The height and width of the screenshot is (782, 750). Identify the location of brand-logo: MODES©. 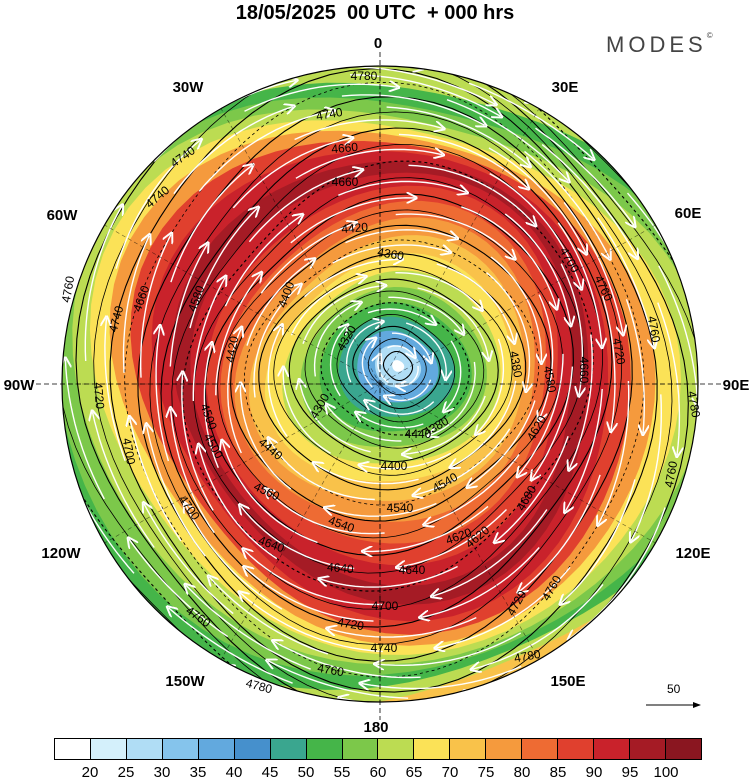
(659, 44).